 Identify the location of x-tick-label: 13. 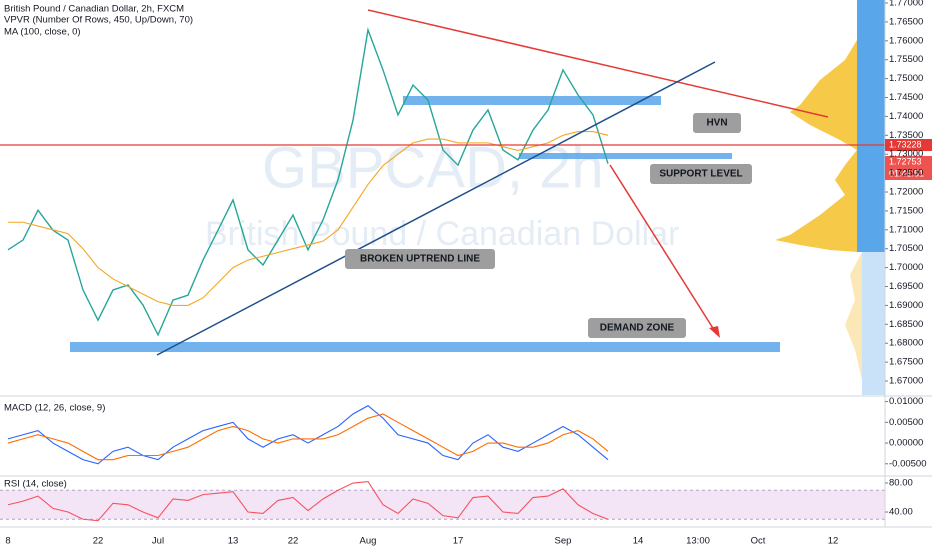
(233, 541).